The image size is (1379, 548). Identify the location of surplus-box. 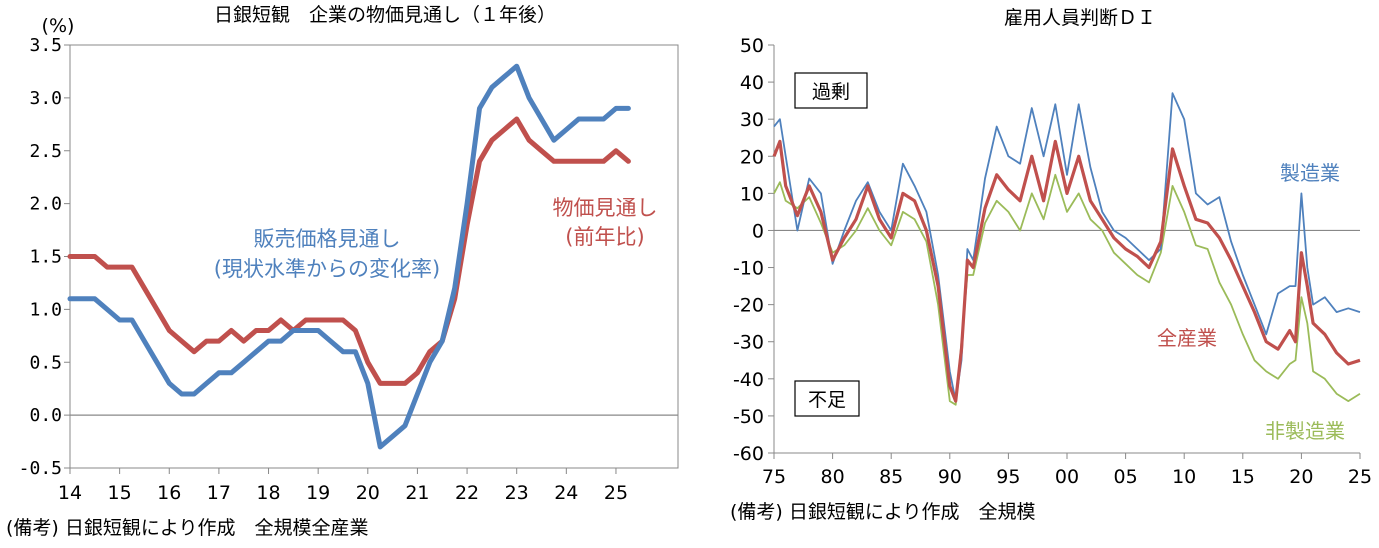
(831, 90).